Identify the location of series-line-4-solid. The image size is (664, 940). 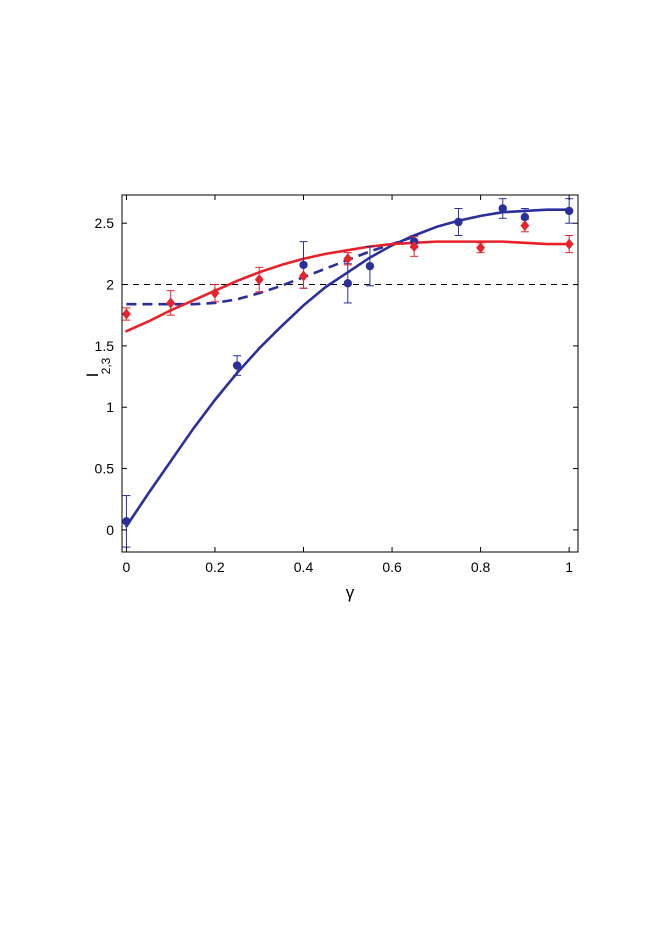
(348, 286).